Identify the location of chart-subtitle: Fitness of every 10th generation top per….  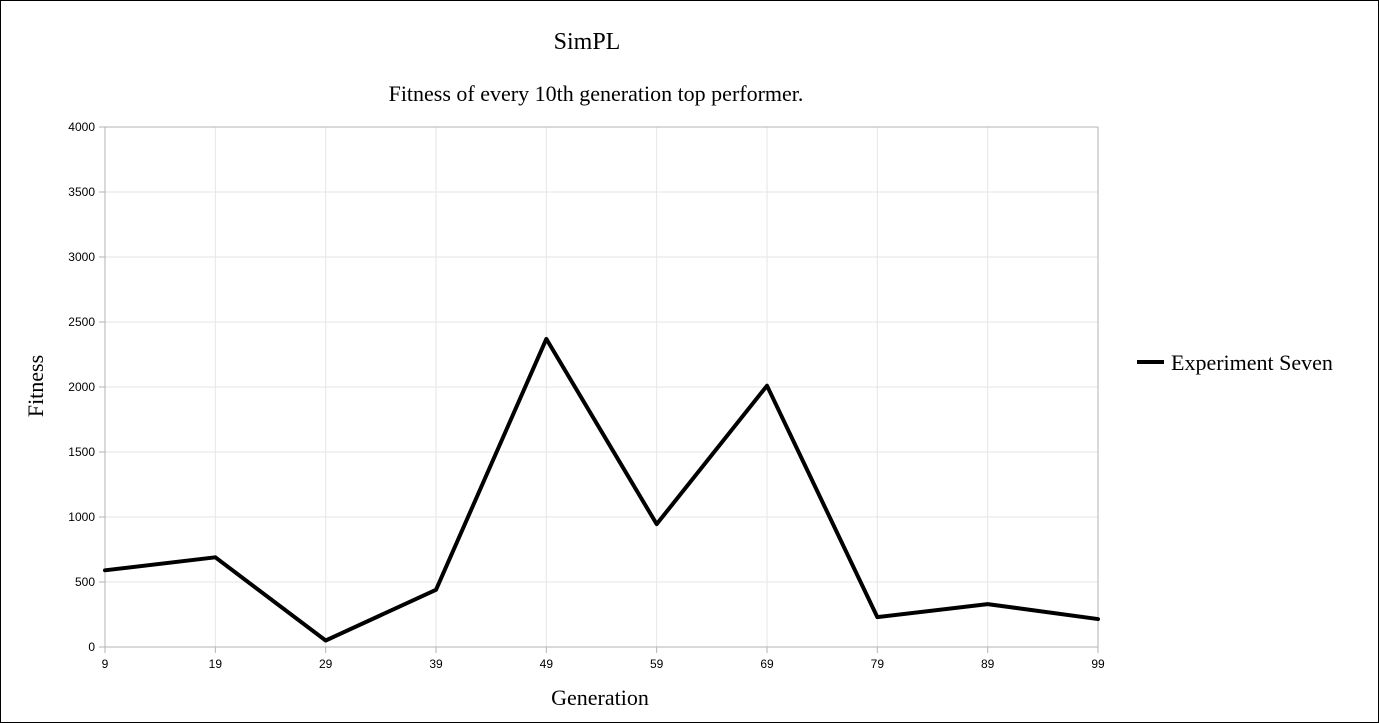
(596, 93).